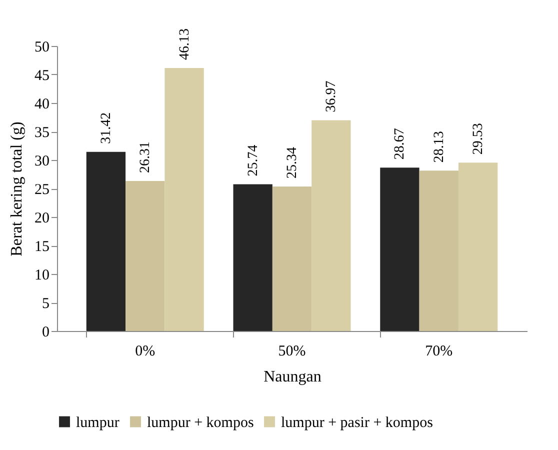 The height and width of the screenshot is (450, 558). Describe the element at coordinates (46, 332) in the screenshot. I see `y-tick-label: 0` at that location.